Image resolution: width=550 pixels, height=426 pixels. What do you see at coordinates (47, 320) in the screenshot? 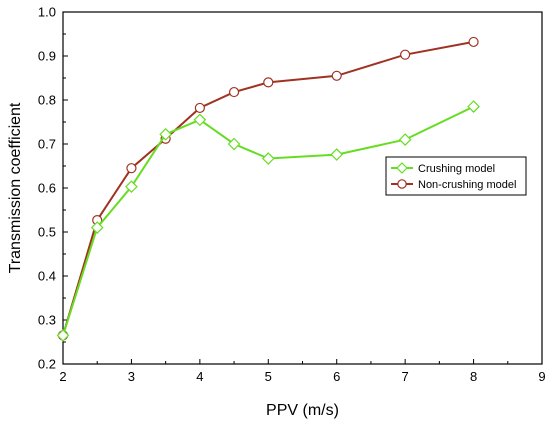
I see `y-tick-label: 0.3` at bounding box center [47, 320].